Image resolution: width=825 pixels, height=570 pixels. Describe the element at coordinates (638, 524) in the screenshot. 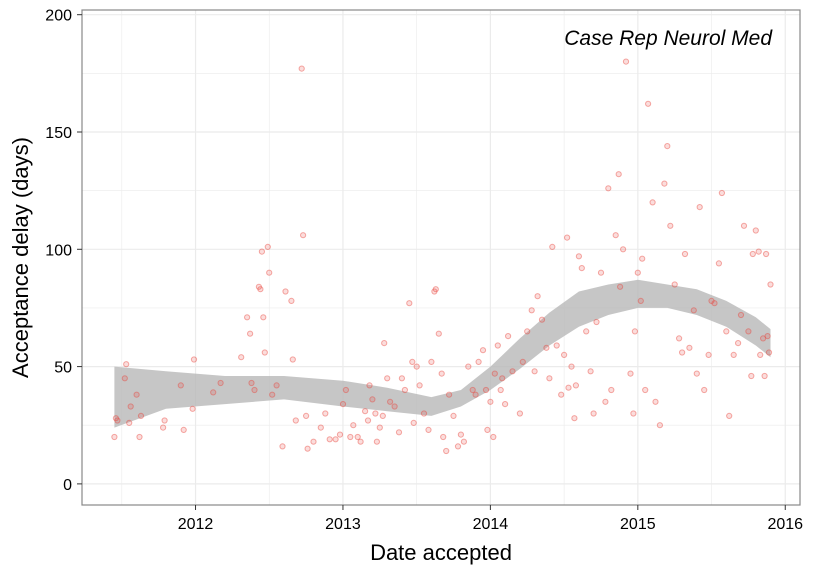

I see `x-tick-label: 2015` at that location.